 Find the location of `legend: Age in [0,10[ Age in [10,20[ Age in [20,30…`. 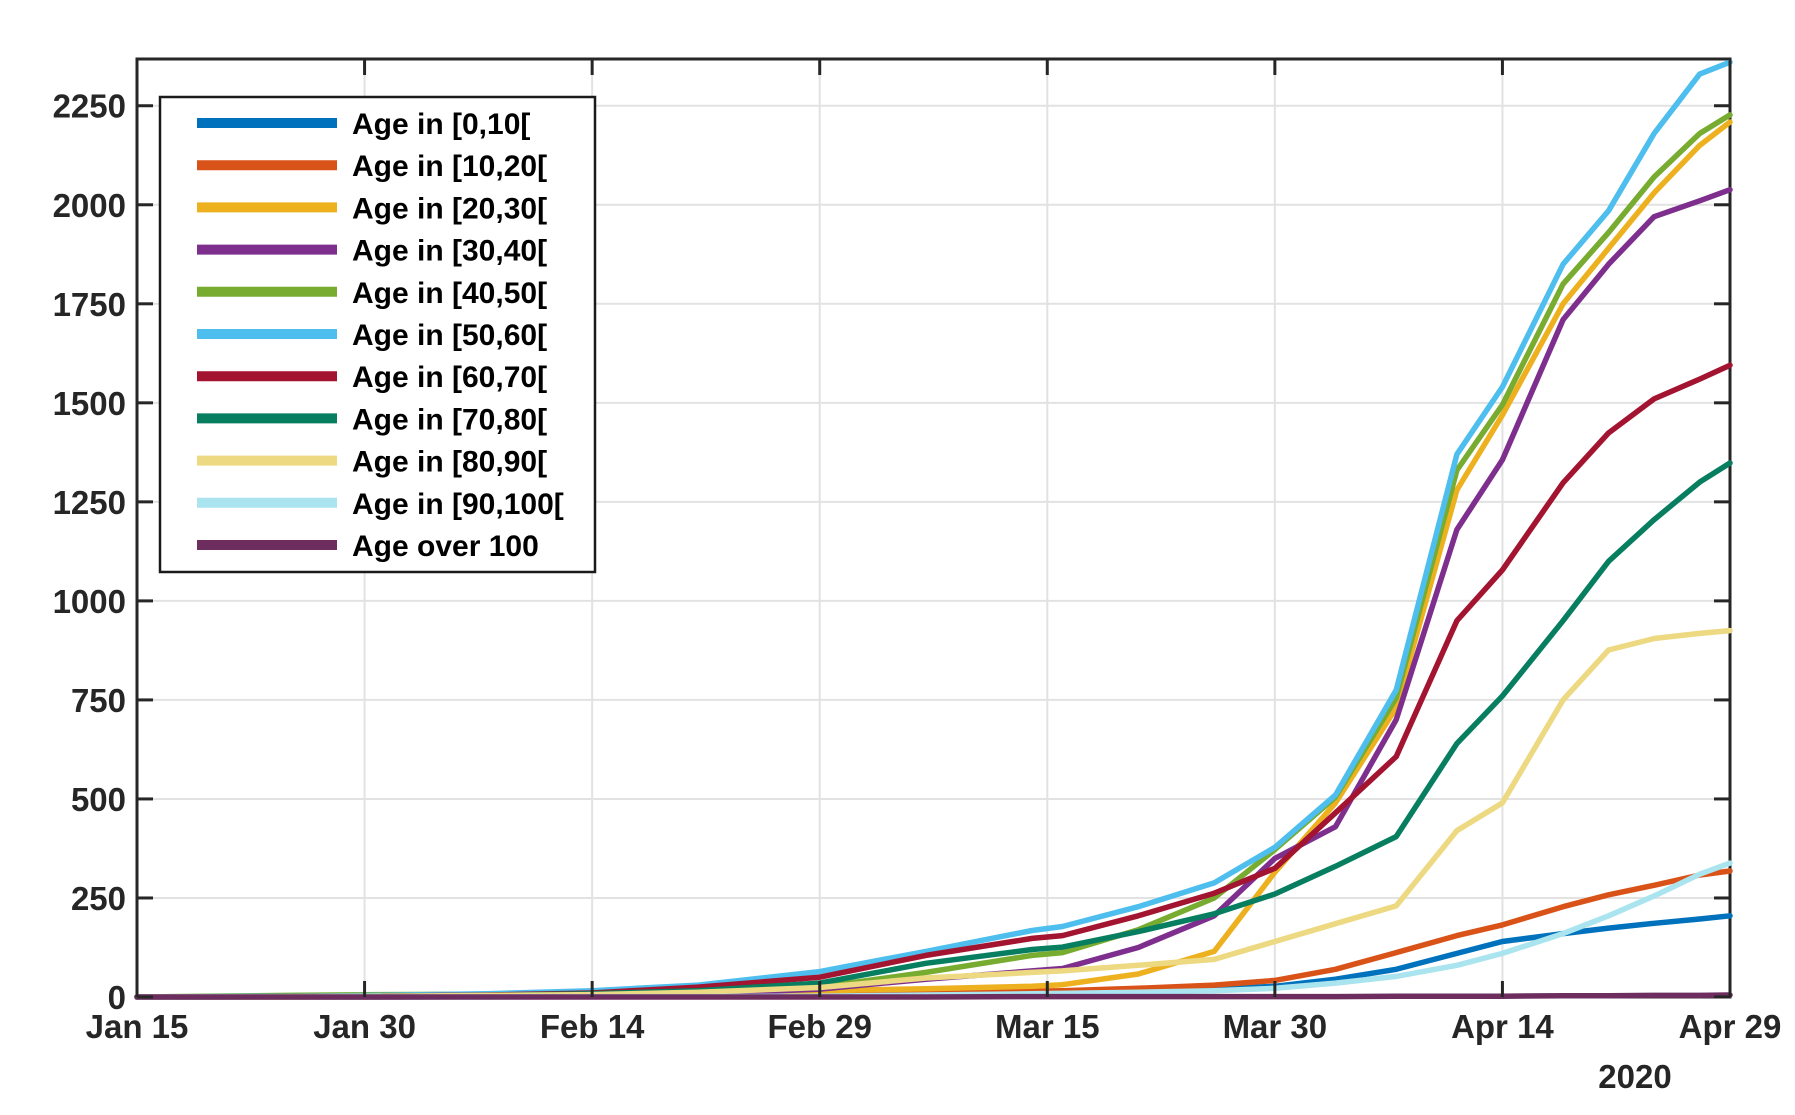

legend: Age in [0,10[ Age in [10,20[ Age in [20,30… is located at coordinates (377, 334).